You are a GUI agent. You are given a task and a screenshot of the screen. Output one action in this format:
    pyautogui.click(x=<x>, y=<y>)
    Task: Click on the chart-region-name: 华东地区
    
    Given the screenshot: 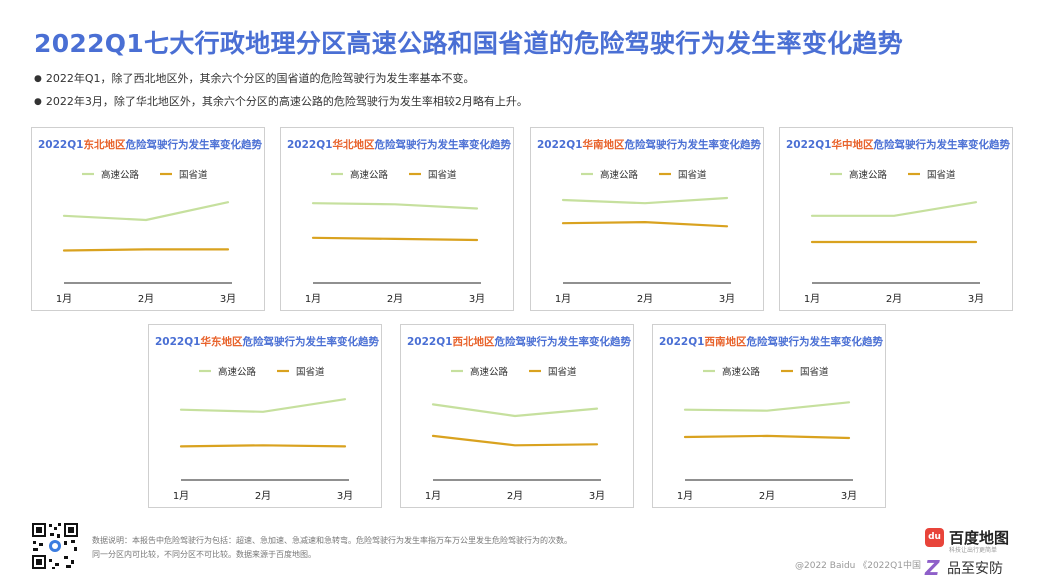 What is the action you would take?
    pyautogui.click(x=221, y=341)
    